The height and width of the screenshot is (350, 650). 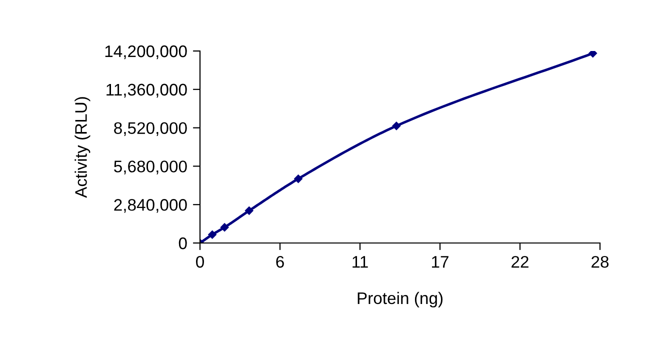 What do you see at coordinates (440, 262) in the screenshot?
I see `x-tick-label: 17` at bounding box center [440, 262].